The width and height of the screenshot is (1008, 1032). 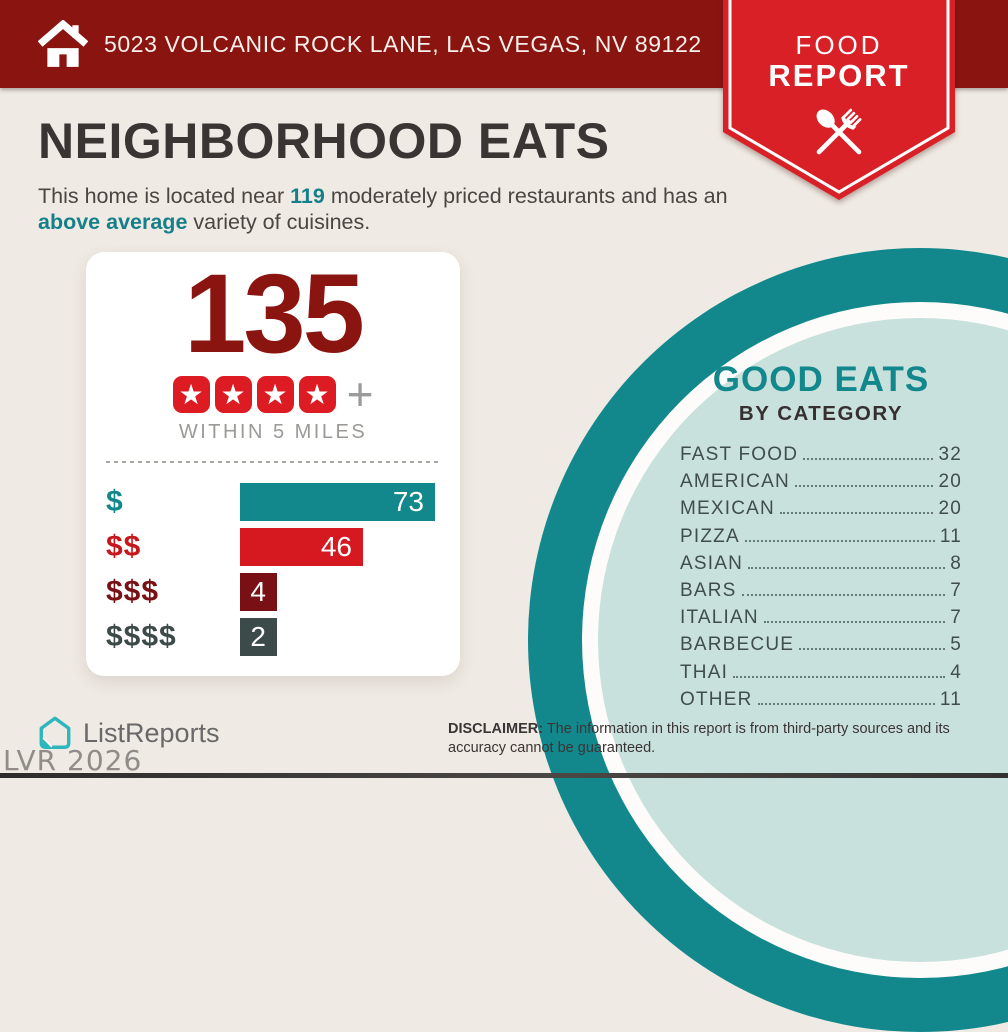 I want to click on brand-name: ListReports, so click(x=151, y=732).